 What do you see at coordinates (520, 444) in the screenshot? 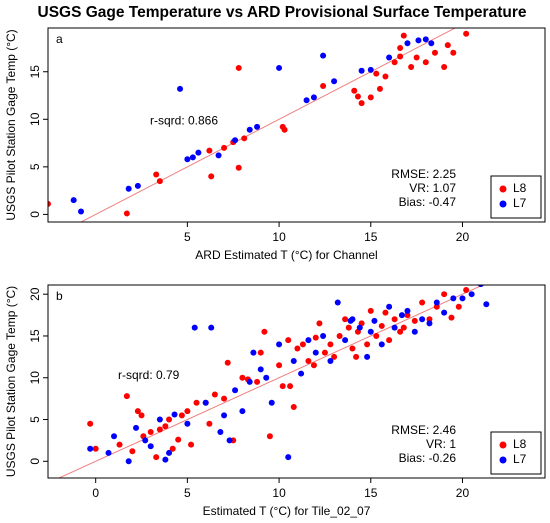
I see `legend-label: L8` at bounding box center [520, 444].